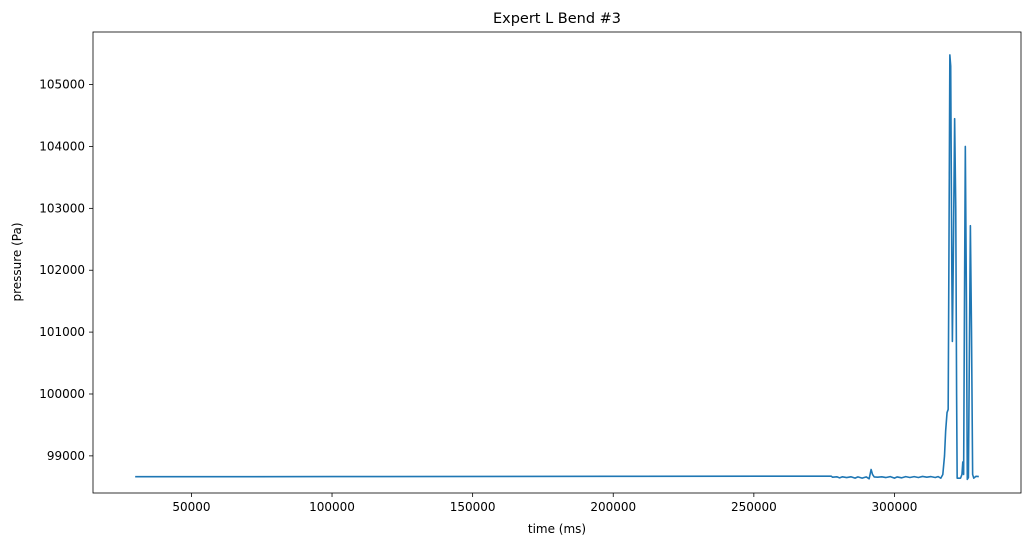  I want to click on x-axis: 50000 100000 150000 200000 250000 300000, so click(544, 503).